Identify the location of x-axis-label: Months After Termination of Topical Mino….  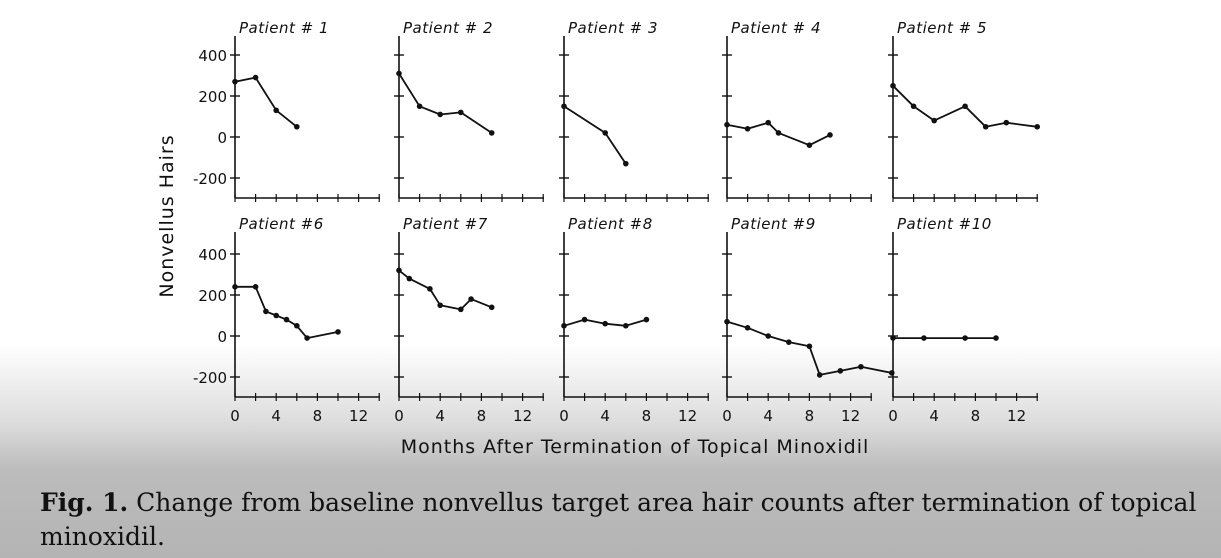
(635, 447).